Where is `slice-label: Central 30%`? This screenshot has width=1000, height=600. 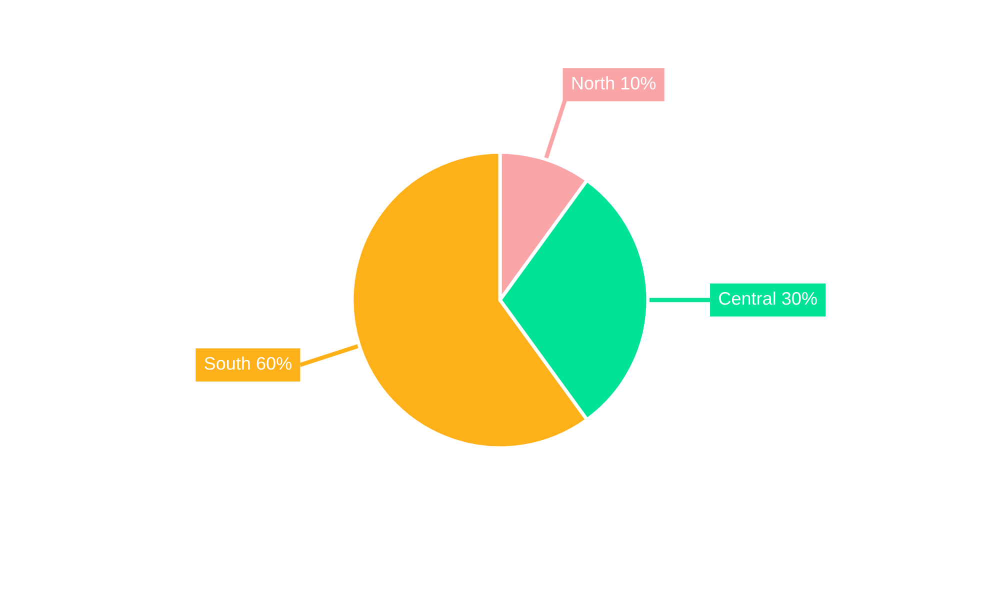 slice-label: Central 30% is located at coordinates (768, 298).